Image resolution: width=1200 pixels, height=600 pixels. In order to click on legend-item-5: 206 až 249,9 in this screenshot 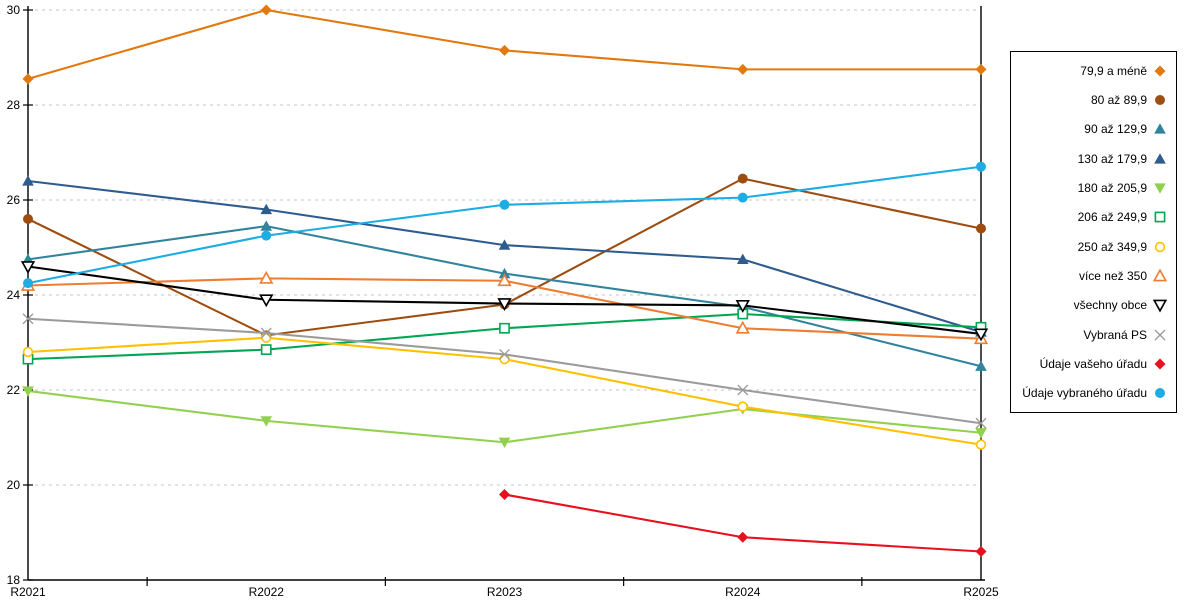, I will do `click(1091, 217)`.